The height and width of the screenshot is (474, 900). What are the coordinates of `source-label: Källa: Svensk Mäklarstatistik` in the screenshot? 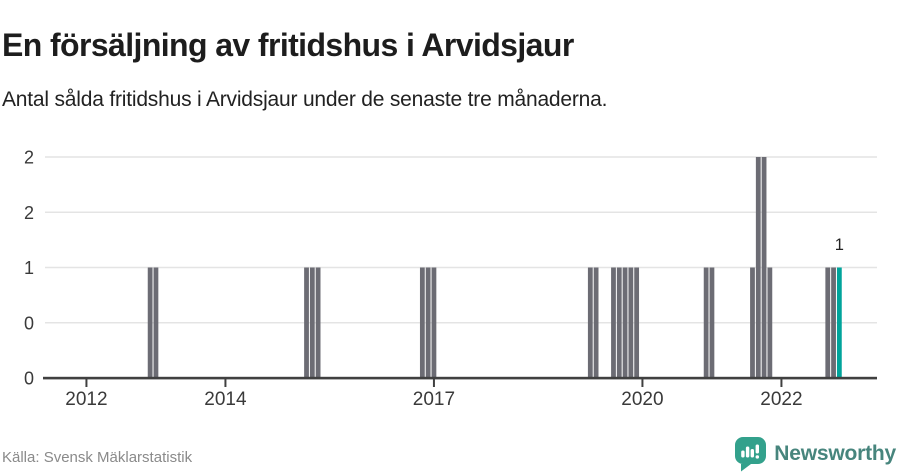 It's located at (97, 457).